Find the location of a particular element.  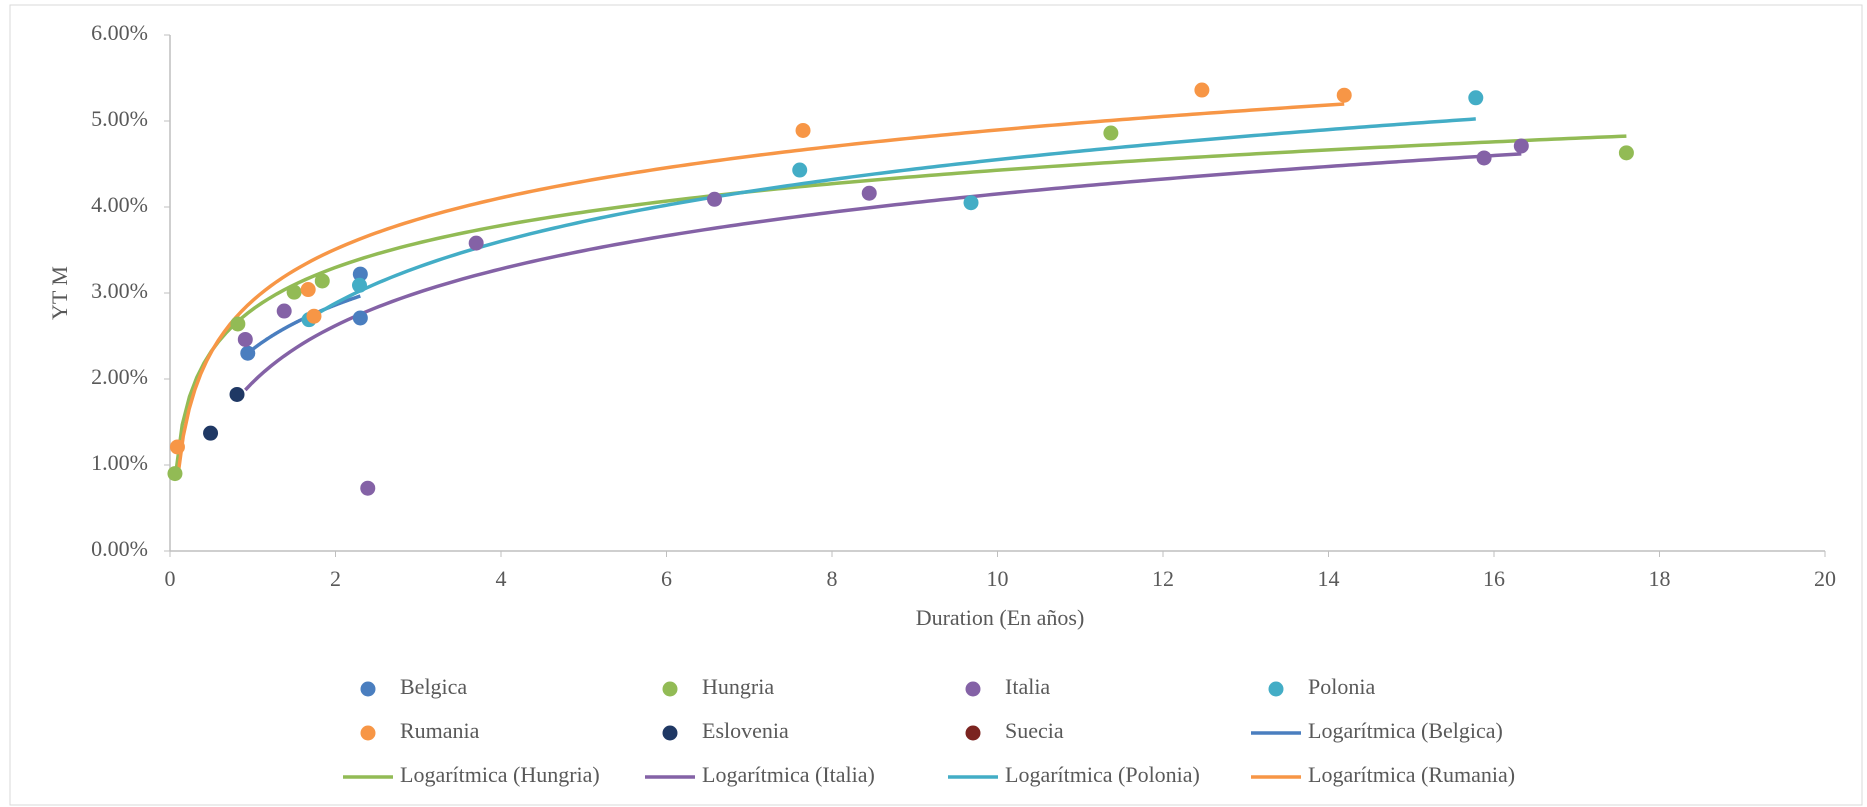

x-tick-label: 10 is located at coordinates (998, 578).